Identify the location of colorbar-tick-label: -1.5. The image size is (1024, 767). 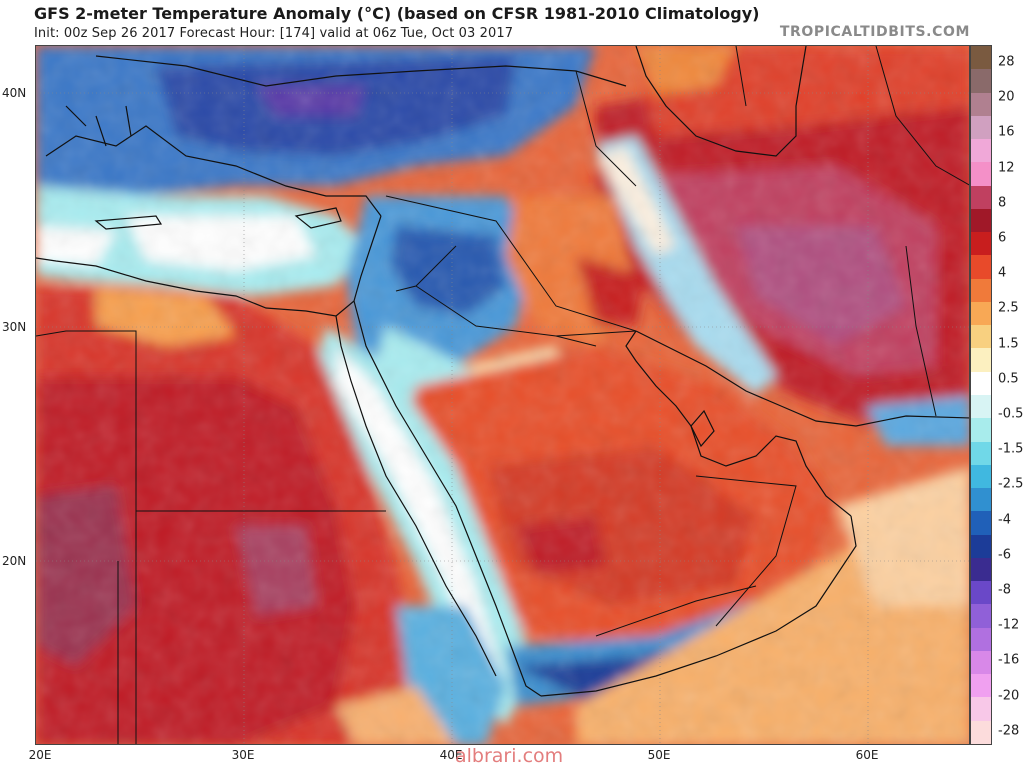
(1011, 449).